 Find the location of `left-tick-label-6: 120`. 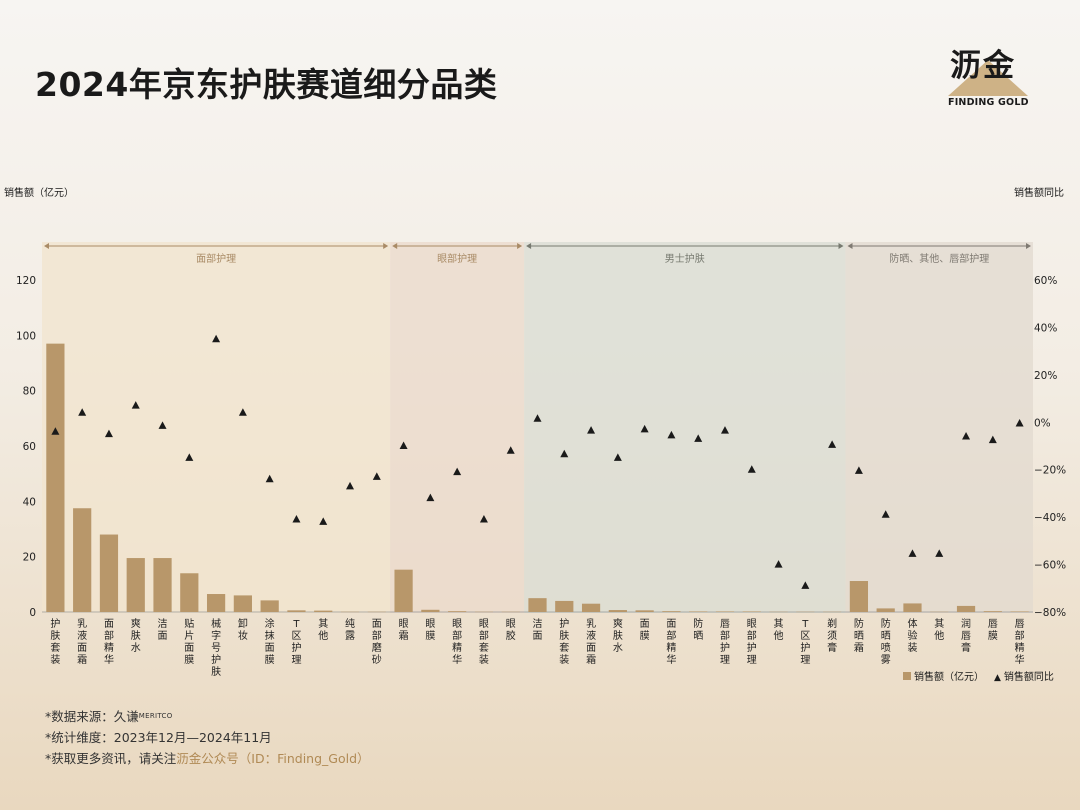

left-tick-label-6: 120 is located at coordinates (26, 281).